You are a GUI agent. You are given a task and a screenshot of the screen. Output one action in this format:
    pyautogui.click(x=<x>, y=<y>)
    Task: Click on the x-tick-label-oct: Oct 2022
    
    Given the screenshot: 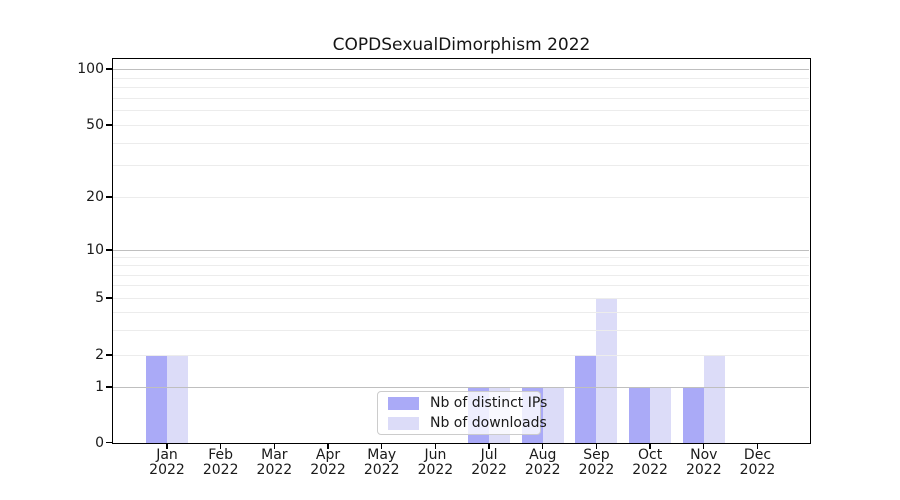 What is the action you would take?
    pyautogui.click(x=650, y=463)
    